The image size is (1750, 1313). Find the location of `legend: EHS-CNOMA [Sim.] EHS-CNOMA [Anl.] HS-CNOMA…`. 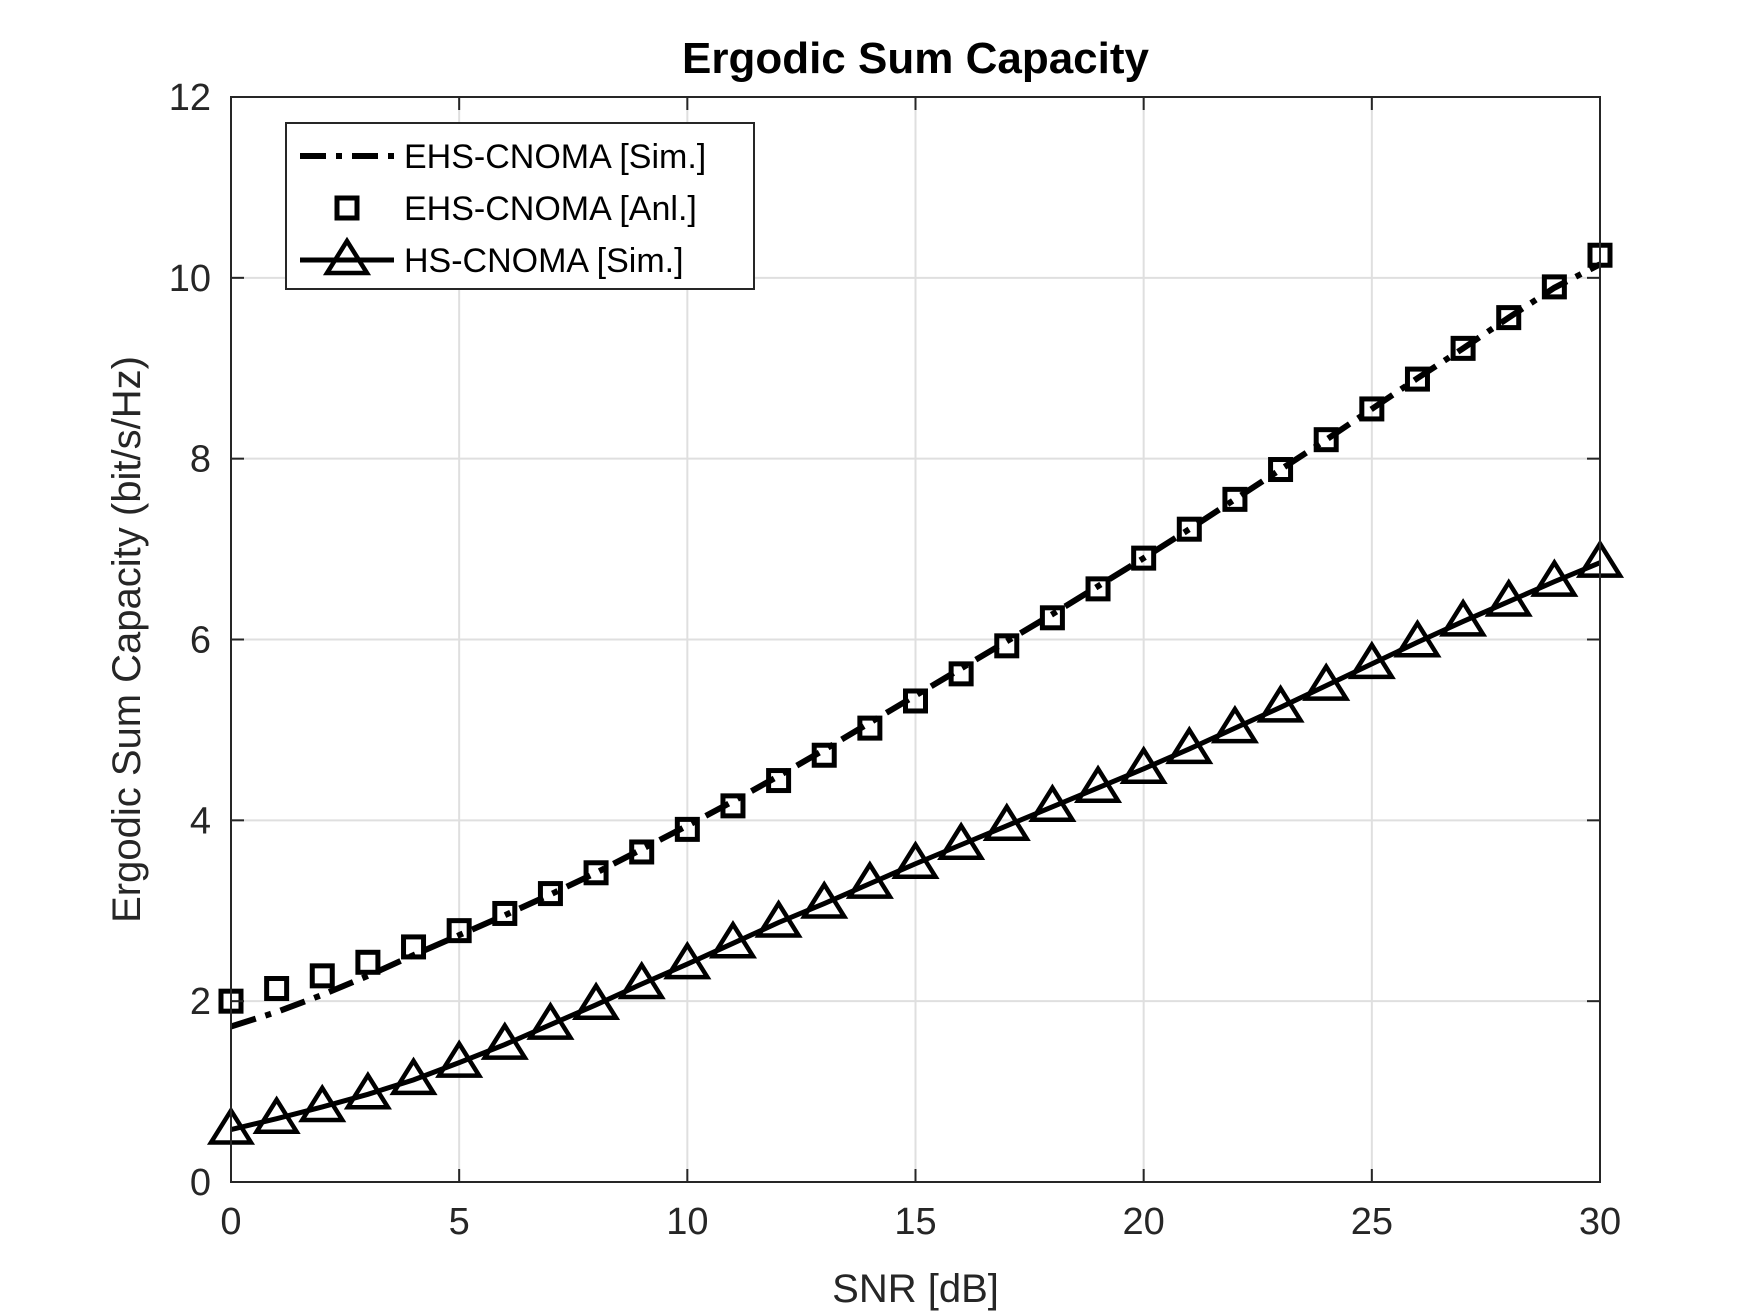

legend: EHS-CNOMA [Sim.] EHS-CNOMA [Anl.] HS-CNOMA… is located at coordinates (520, 206).